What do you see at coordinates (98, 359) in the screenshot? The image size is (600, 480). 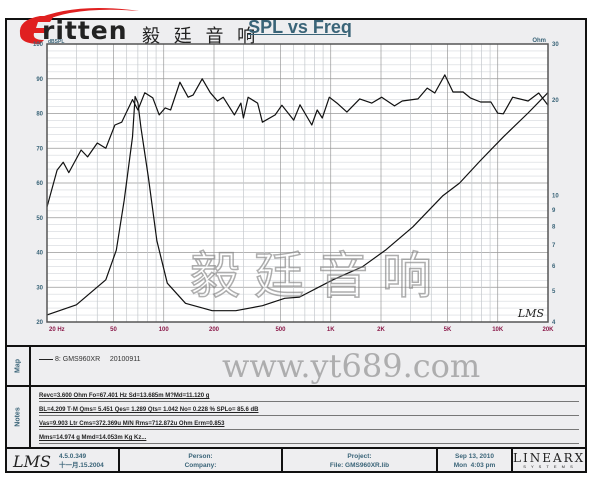 I see `legend-text: 8: GMS960XR 20100911` at bounding box center [98, 359].